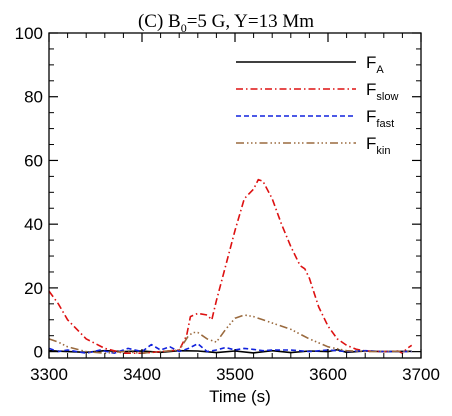  Describe the element at coordinates (385, 124) in the screenshot. I see `legend-label-subscript: fast` at that location.